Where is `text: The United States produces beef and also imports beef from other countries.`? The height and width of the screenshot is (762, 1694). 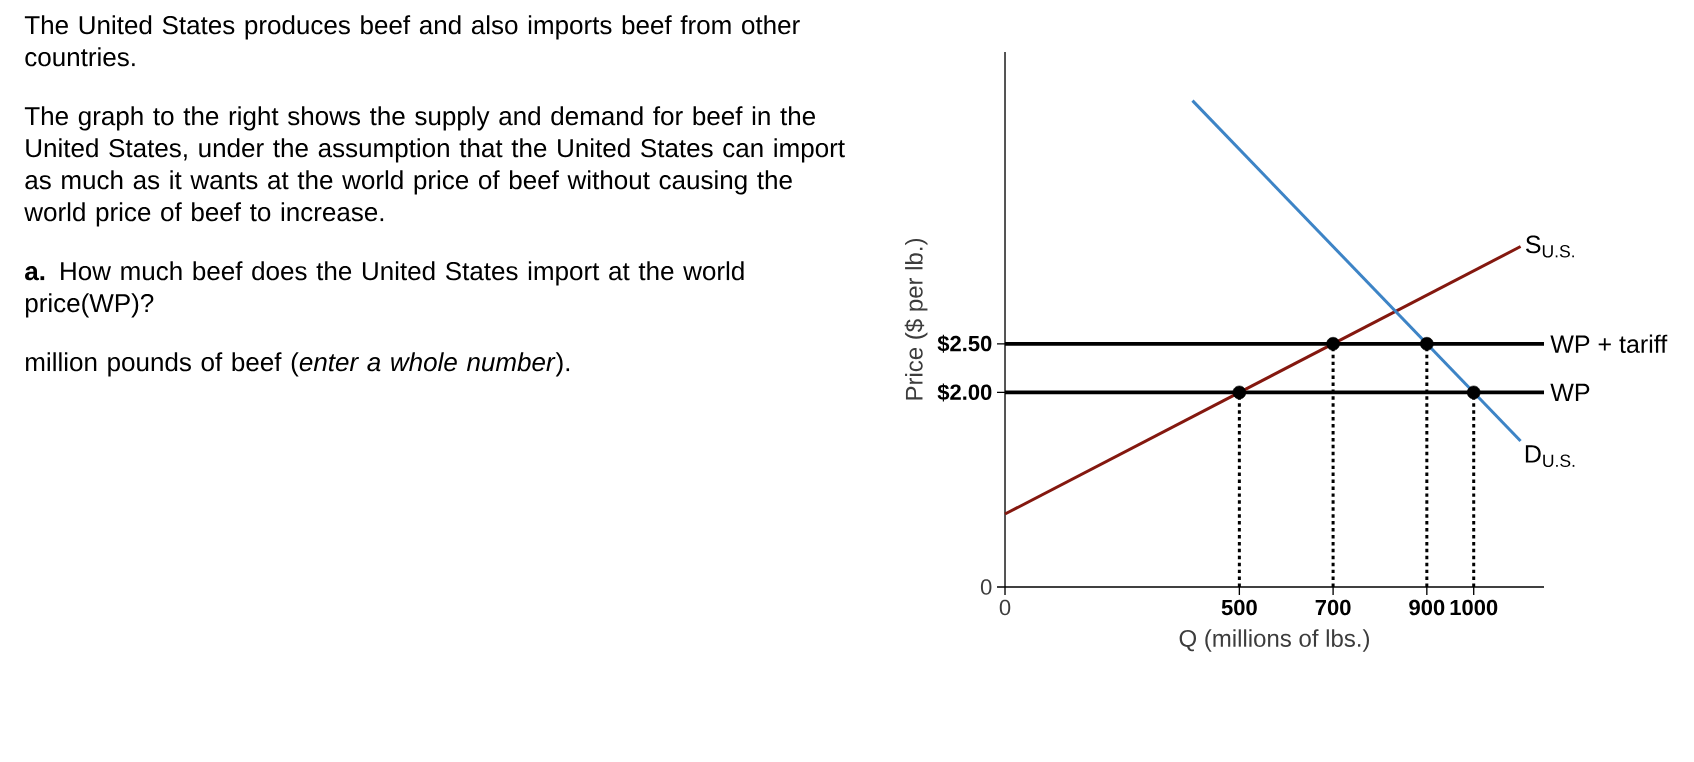 text: The United States produces beef and also imports beef from other countries. is located at coordinates (412, 41).